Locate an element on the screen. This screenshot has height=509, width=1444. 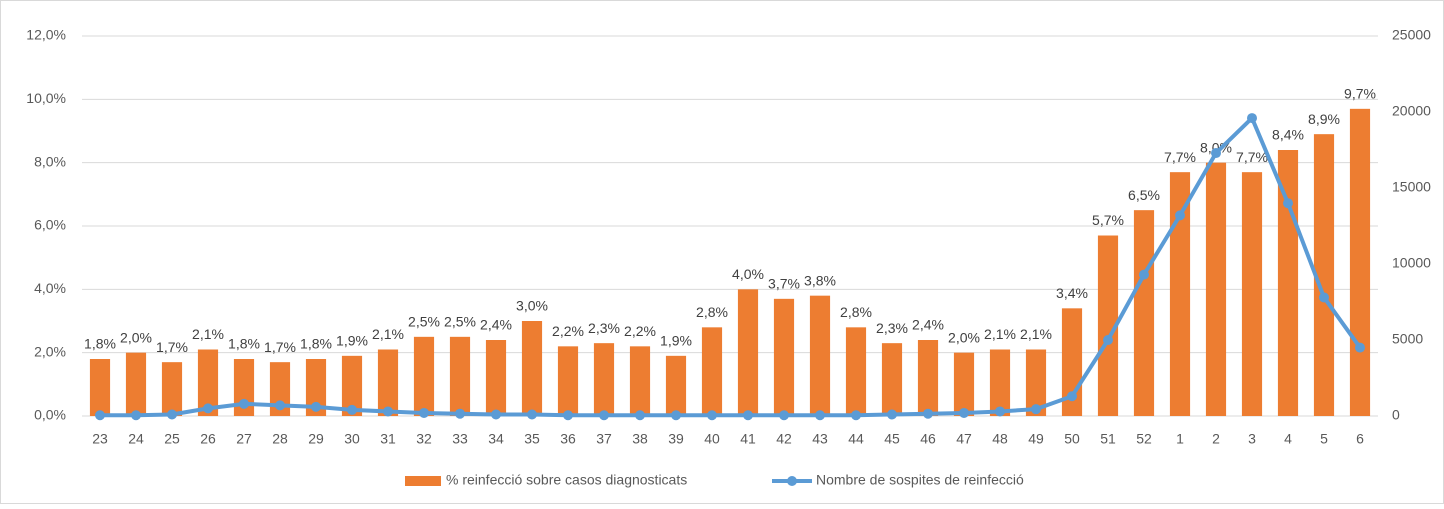
y2-tick-label: 10000 is located at coordinates (1411, 263).